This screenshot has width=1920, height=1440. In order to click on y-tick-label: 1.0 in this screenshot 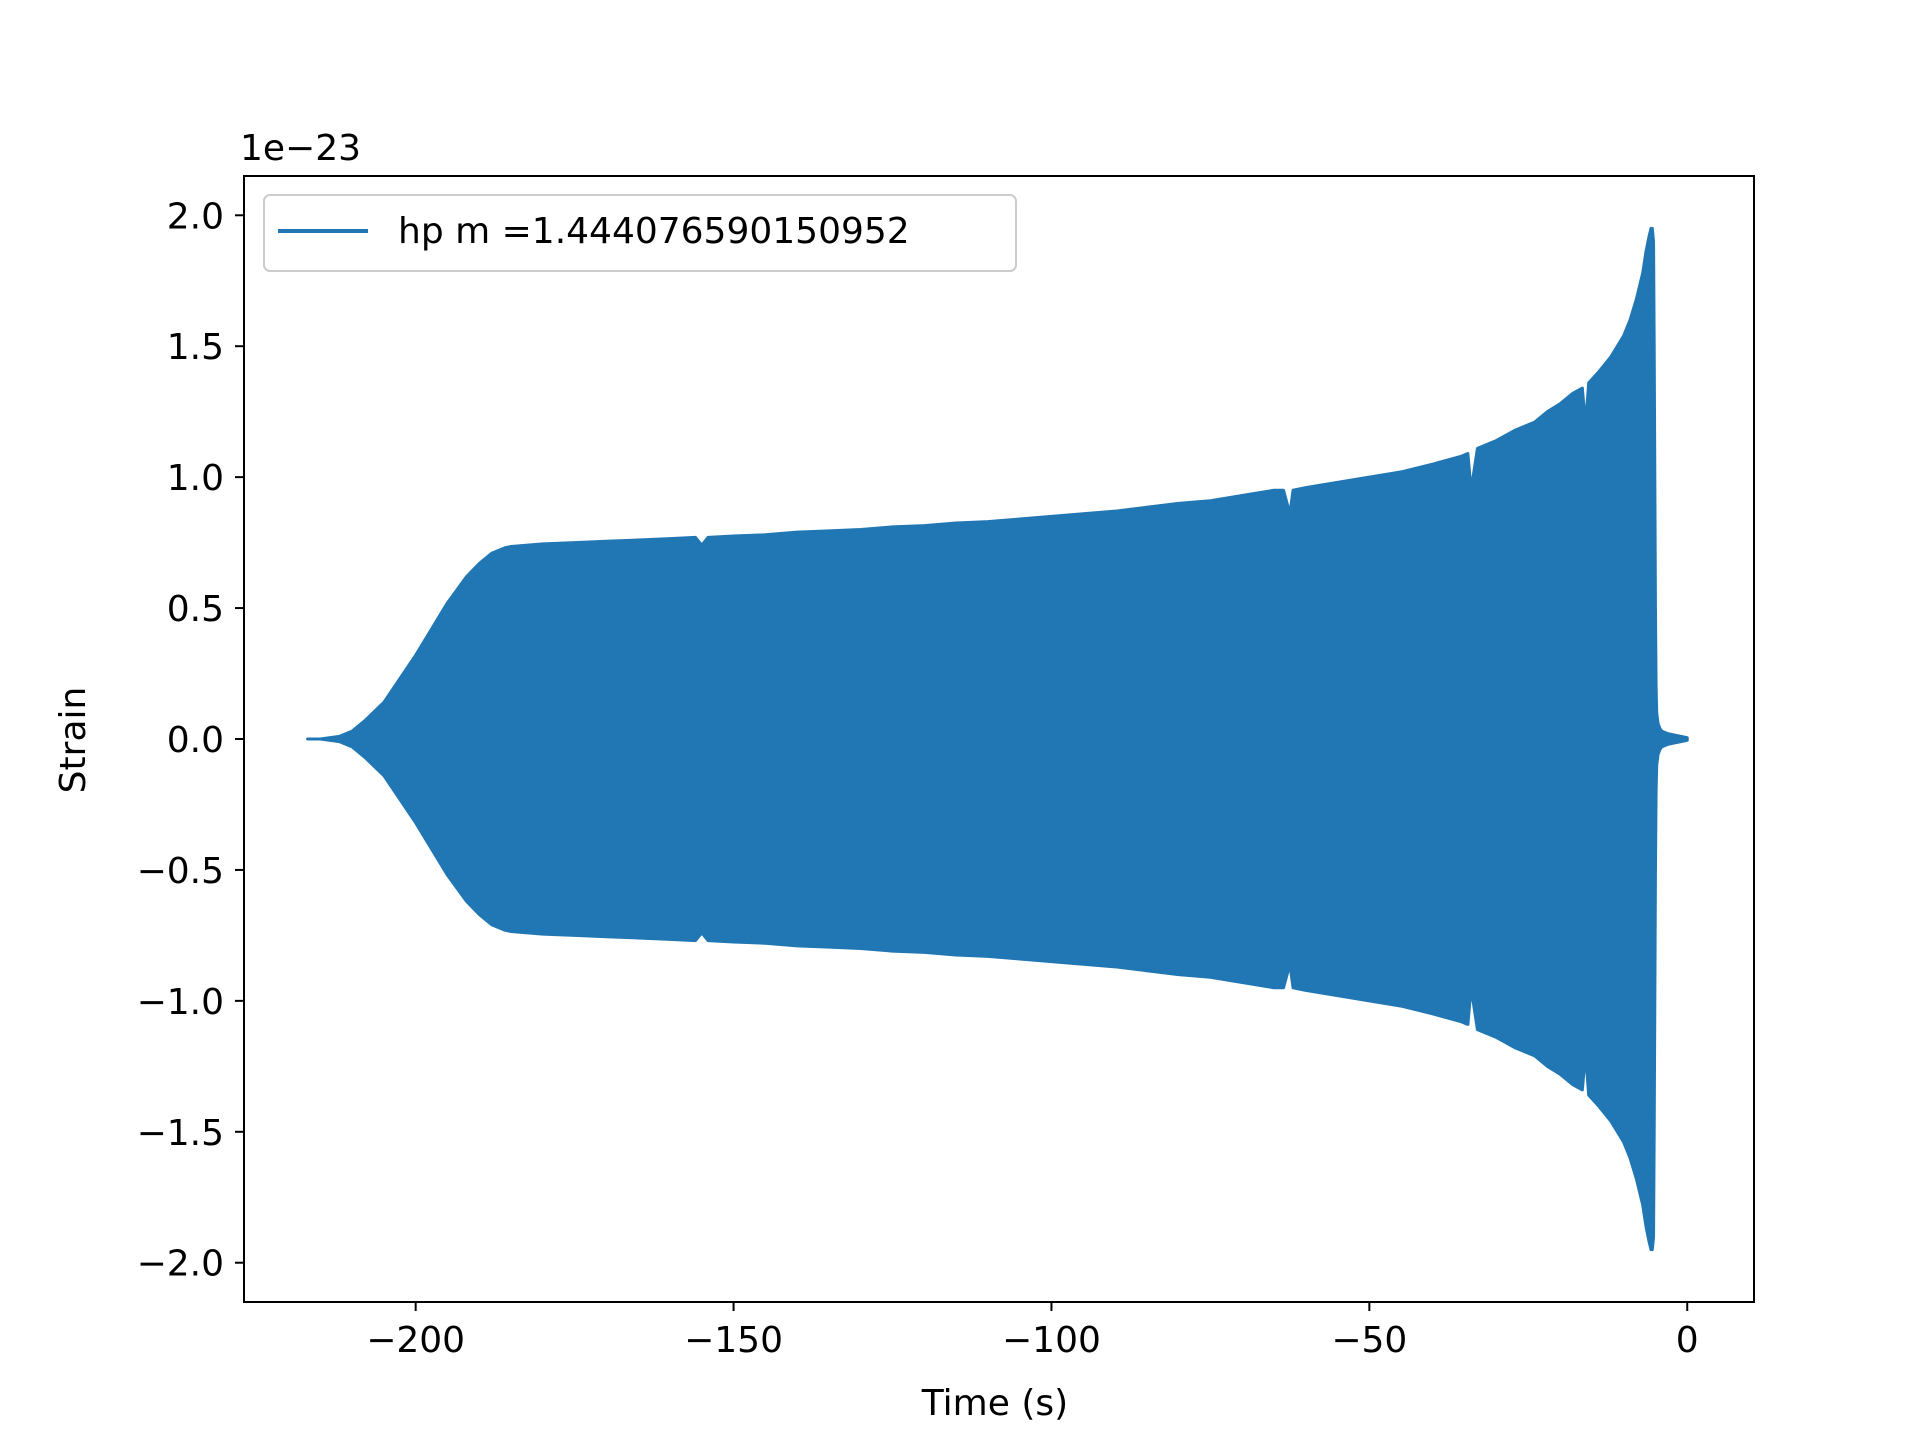, I will do `click(195, 478)`.